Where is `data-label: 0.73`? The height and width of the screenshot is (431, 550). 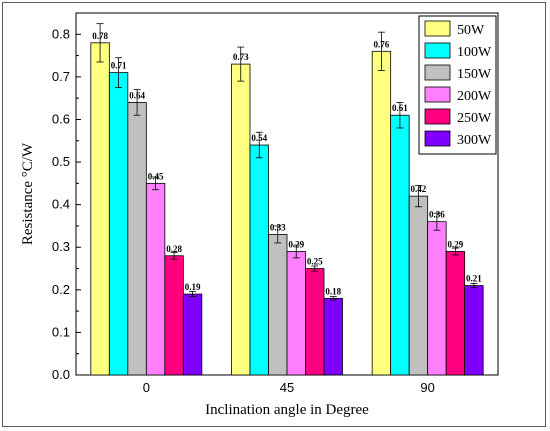 data-label: 0.73 is located at coordinates (241, 57).